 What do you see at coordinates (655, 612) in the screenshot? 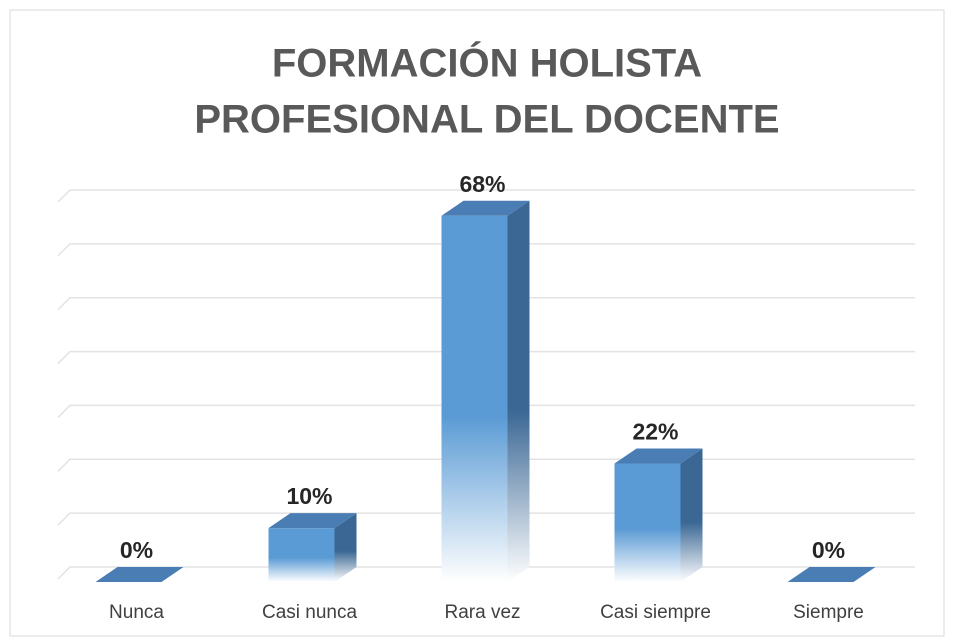
I see `x-tick-label: Casi siempre` at bounding box center [655, 612].